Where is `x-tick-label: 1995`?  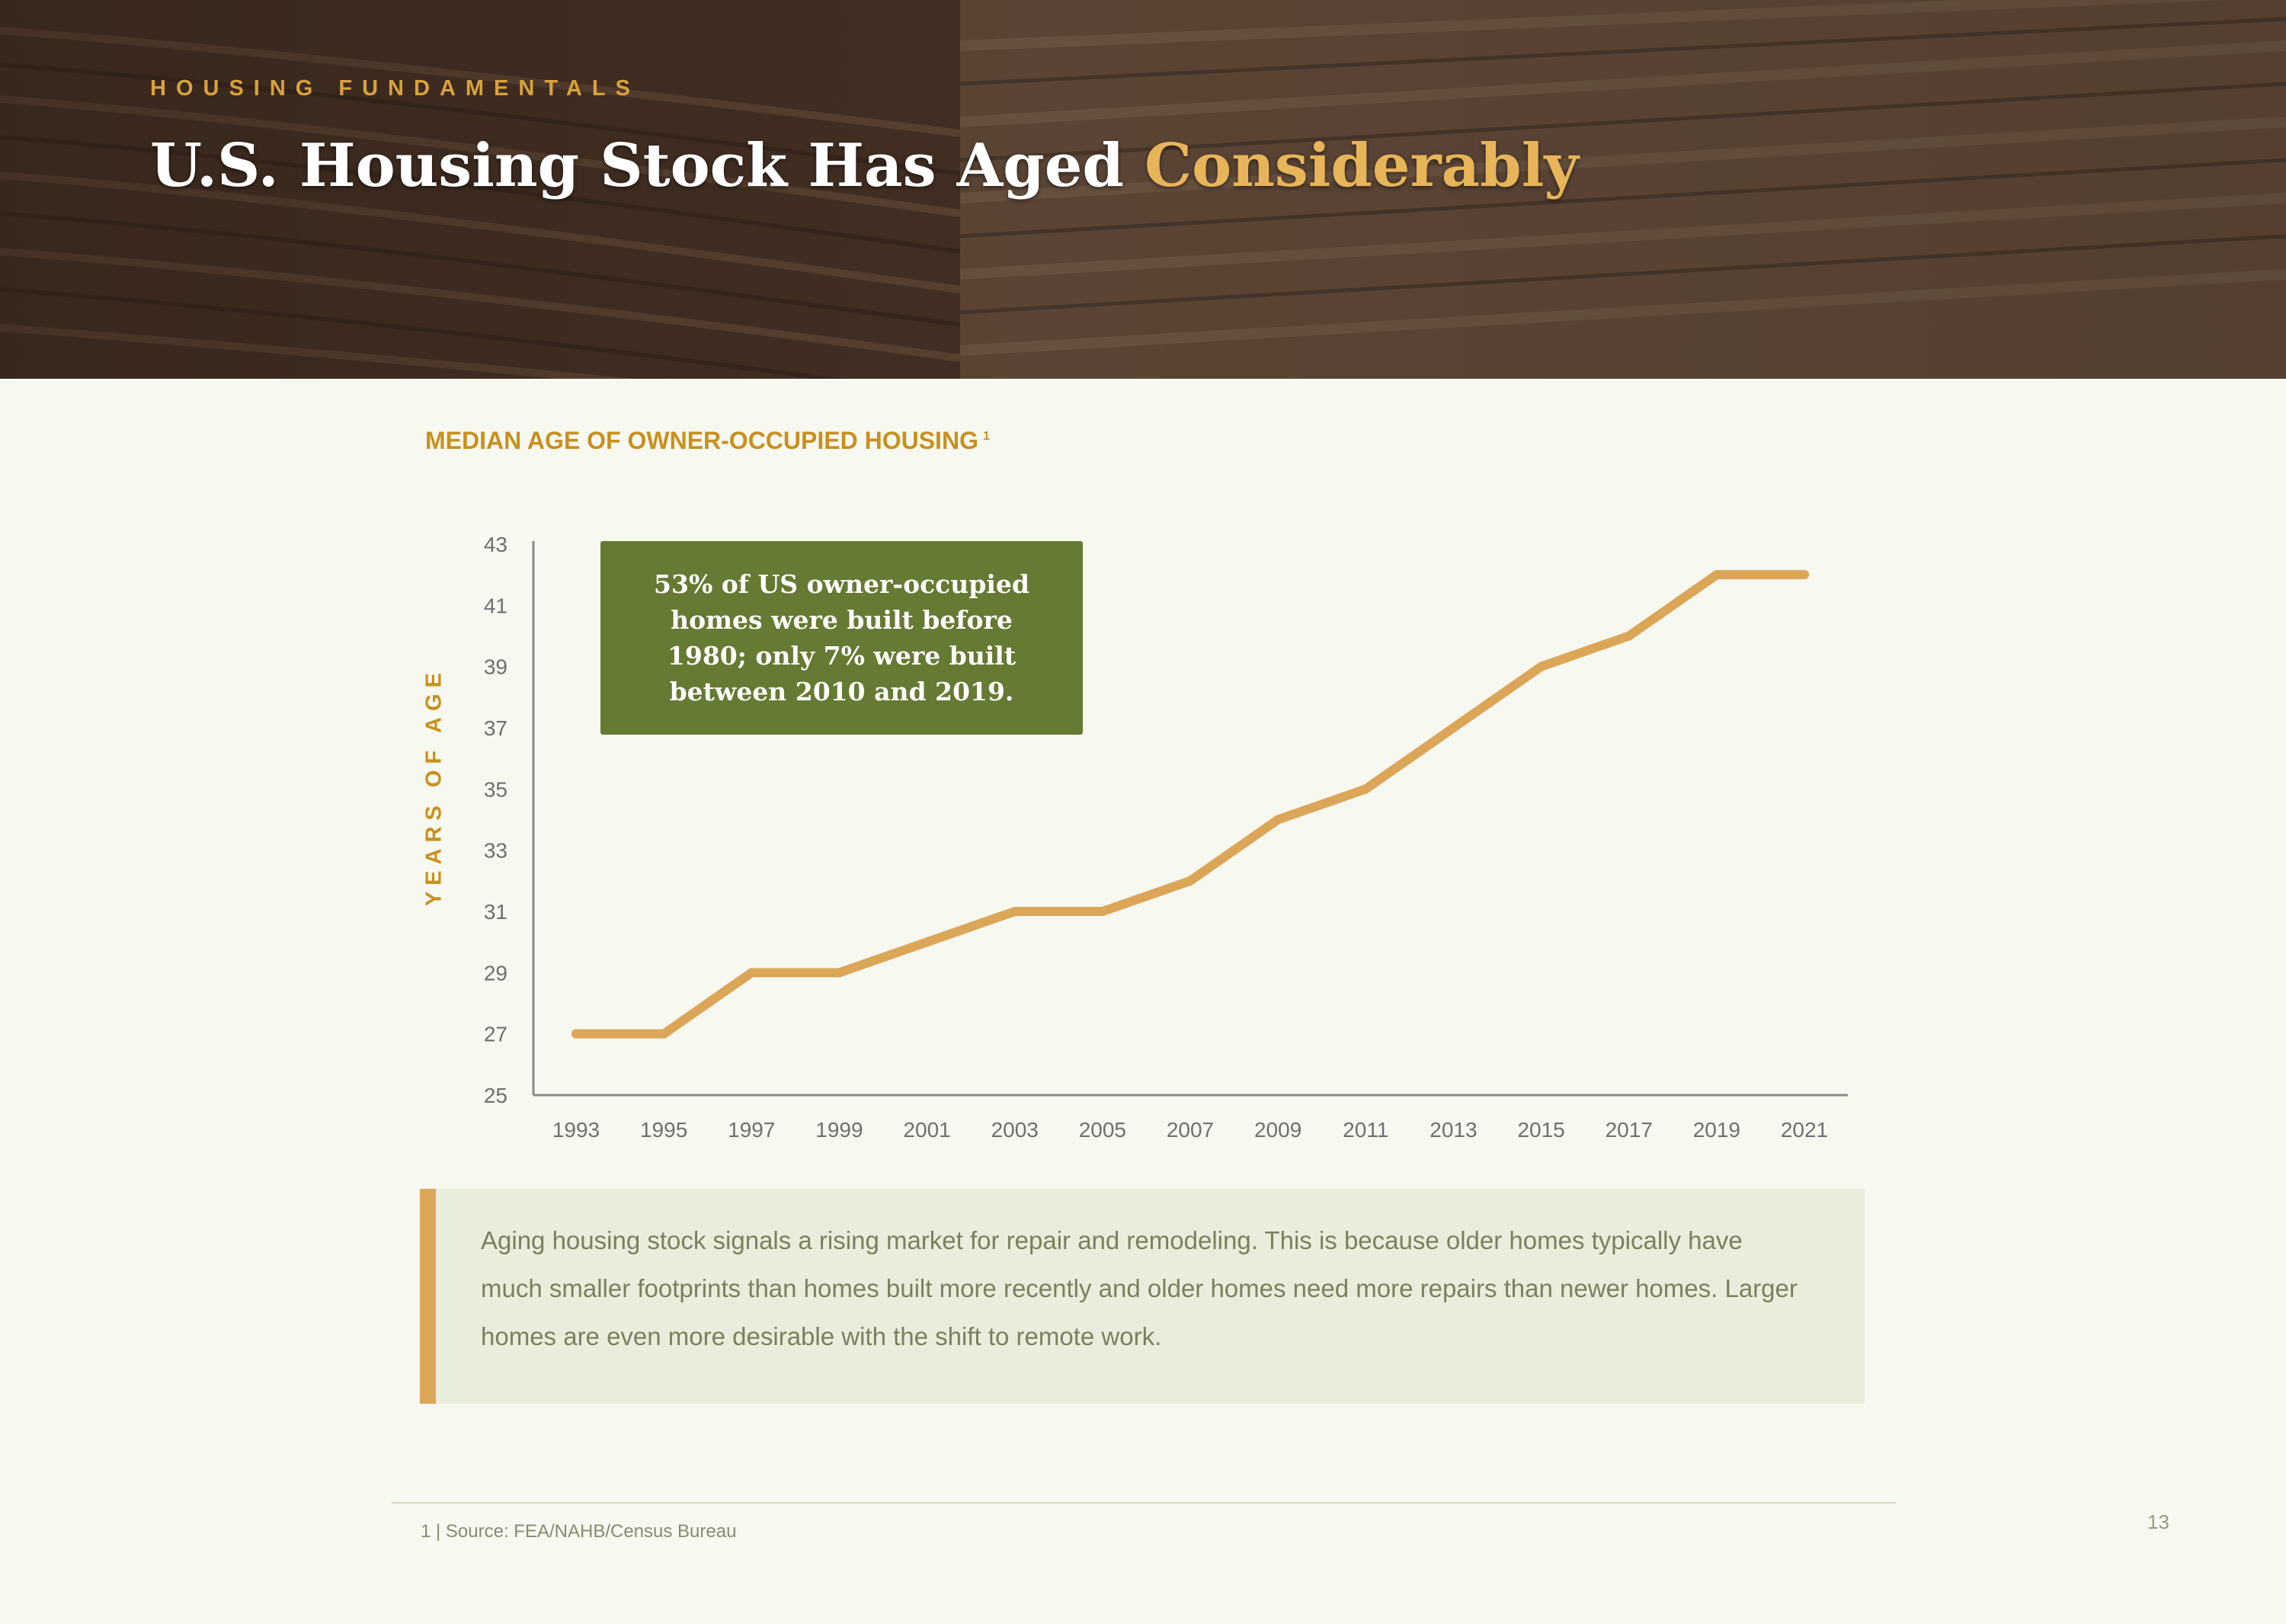 x-tick-label: 1995 is located at coordinates (663, 1130).